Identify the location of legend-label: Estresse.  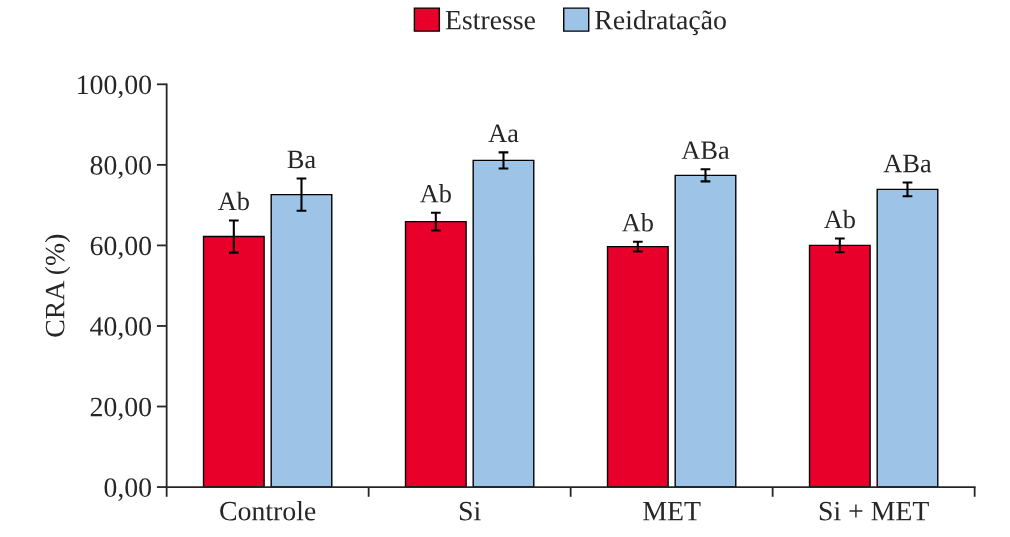
(490, 20).